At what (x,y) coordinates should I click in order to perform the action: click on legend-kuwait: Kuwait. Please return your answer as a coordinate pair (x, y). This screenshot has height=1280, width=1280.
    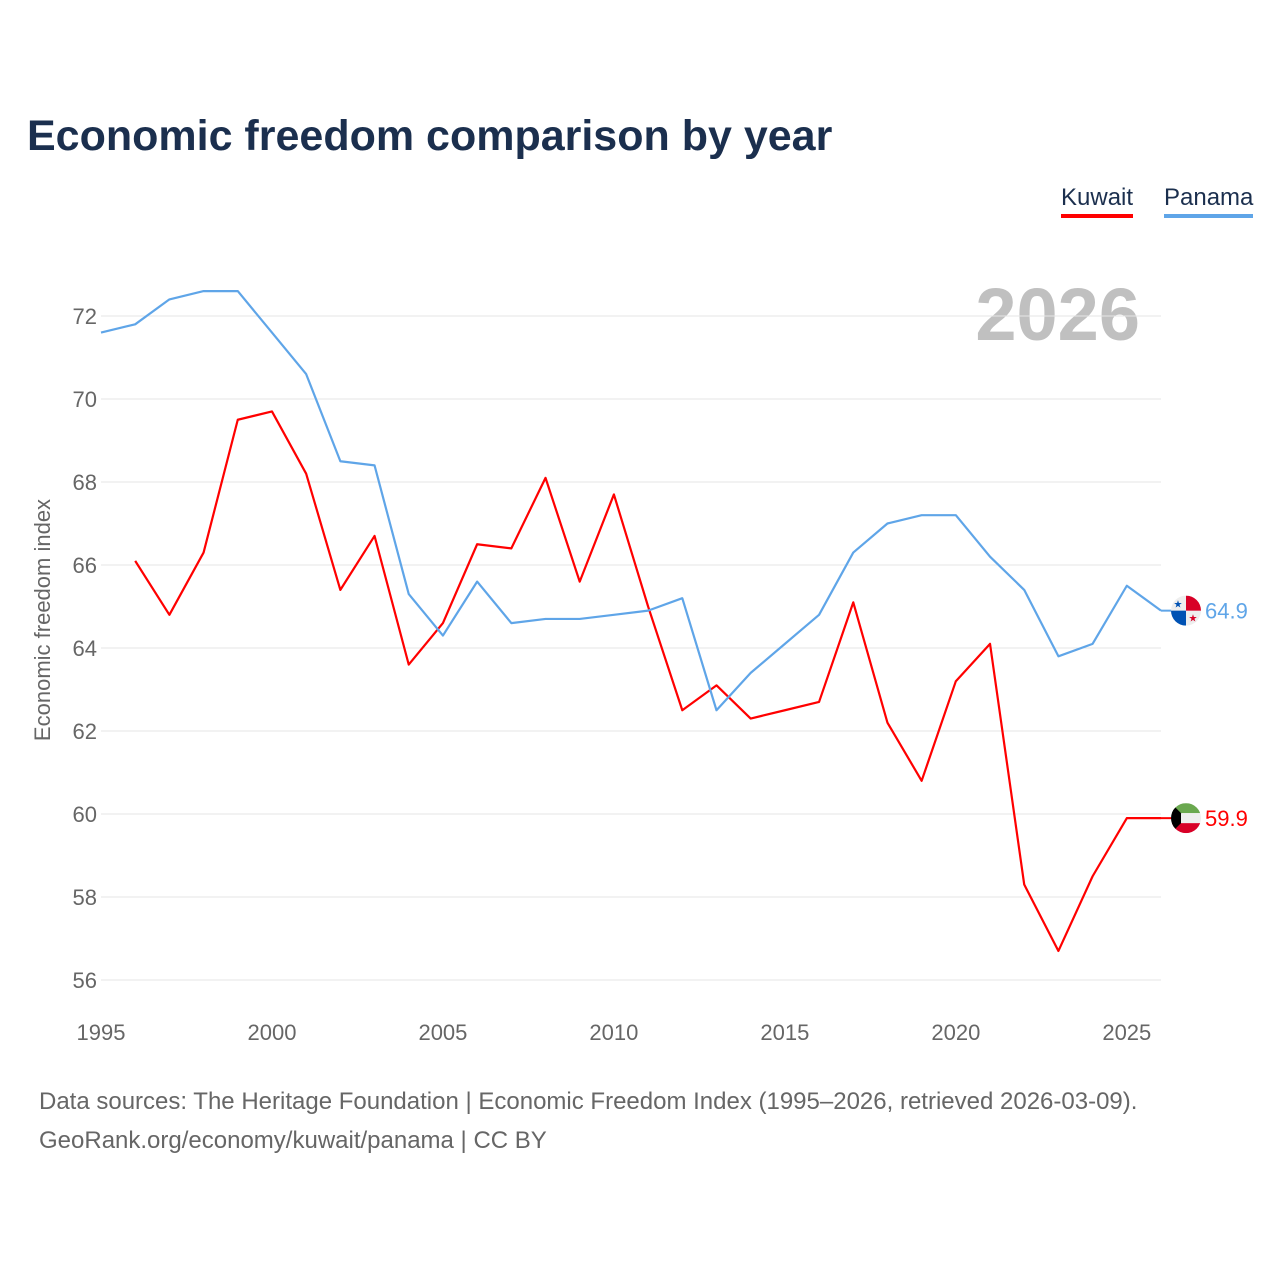
    Looking at the image, I should click on (1097, 201).